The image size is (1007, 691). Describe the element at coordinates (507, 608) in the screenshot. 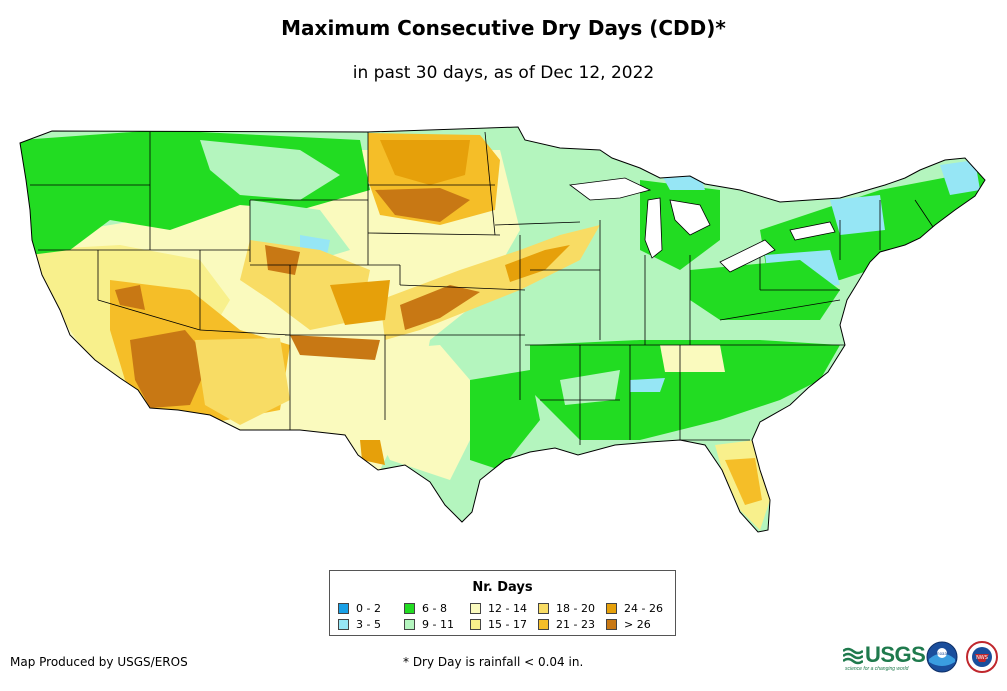

I see `legend-label: 12 - 14` at that location.